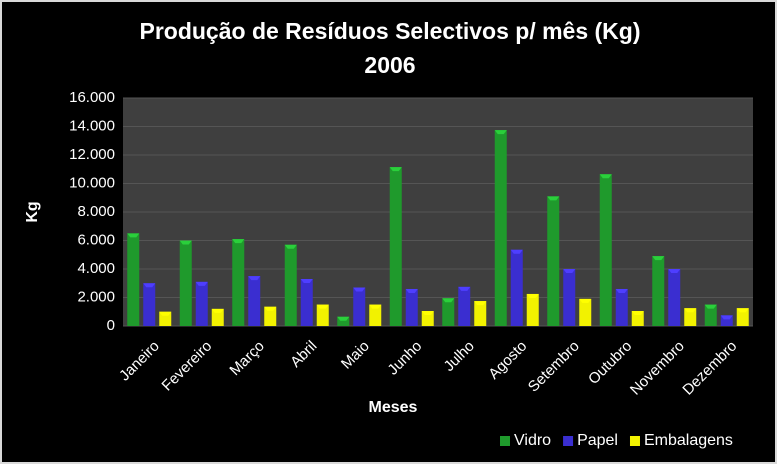 Image resolution: width=777 pixels, height=464 pixels. I want to click on legend-label: Papel, so click(597, 440).